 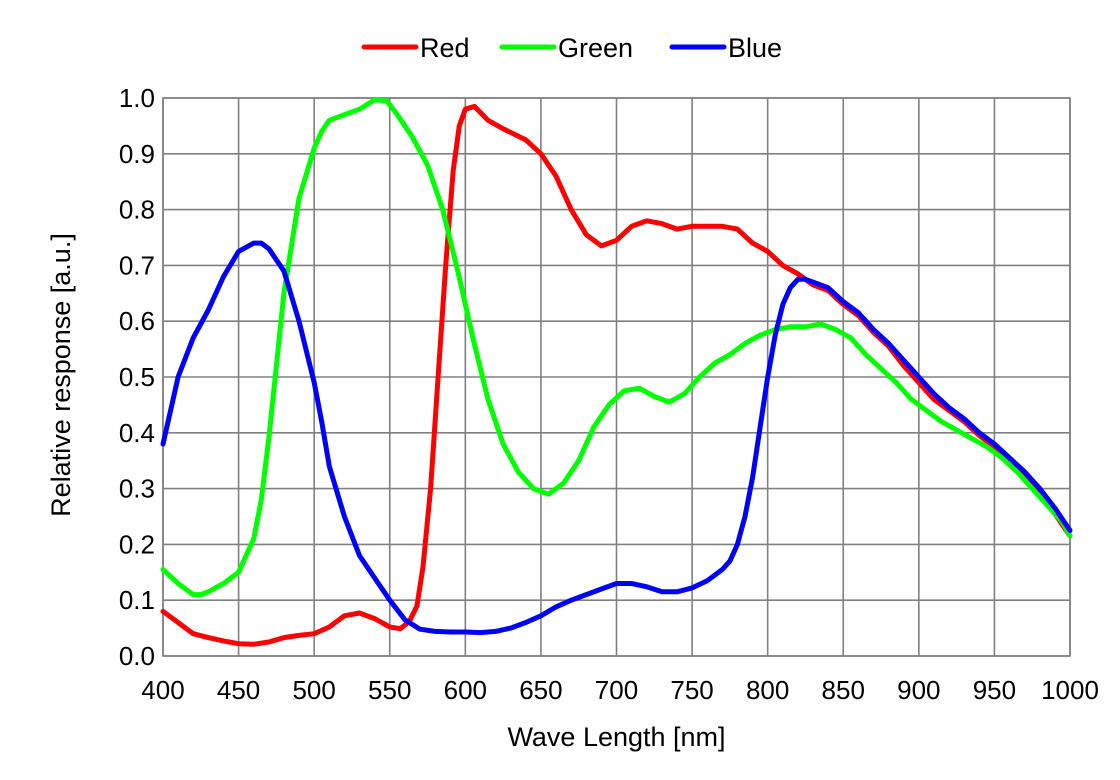 I want to click on x-axis-title: Wave Length [nm], so click(x=616, y=737).